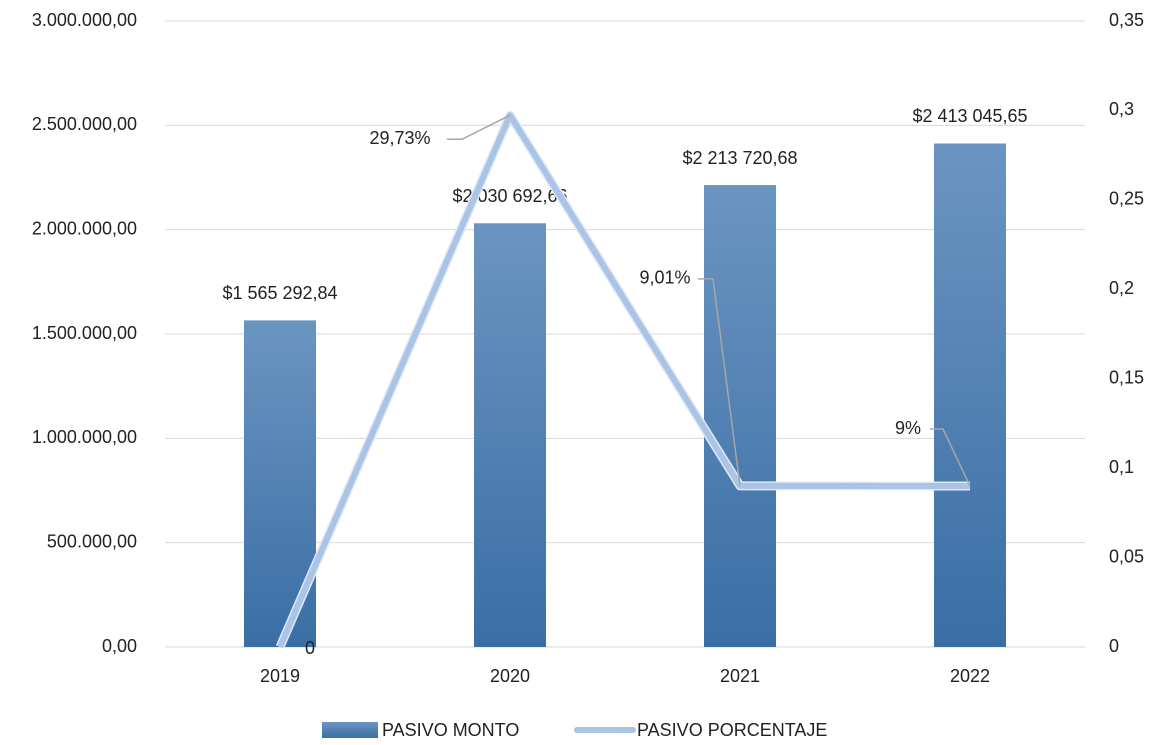 The height and width of the screenshot is (745, 1158). I want to click on legend-label: PASIVO PORCENTAJE, so click(732, 730).